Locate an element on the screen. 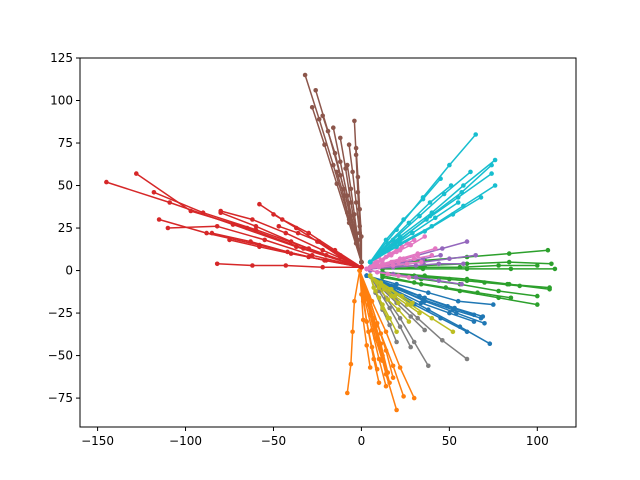 Image resolution: width=640 pixels, height=480 pixels. y-tick-label: 75 is located at coordinates (65, 143).